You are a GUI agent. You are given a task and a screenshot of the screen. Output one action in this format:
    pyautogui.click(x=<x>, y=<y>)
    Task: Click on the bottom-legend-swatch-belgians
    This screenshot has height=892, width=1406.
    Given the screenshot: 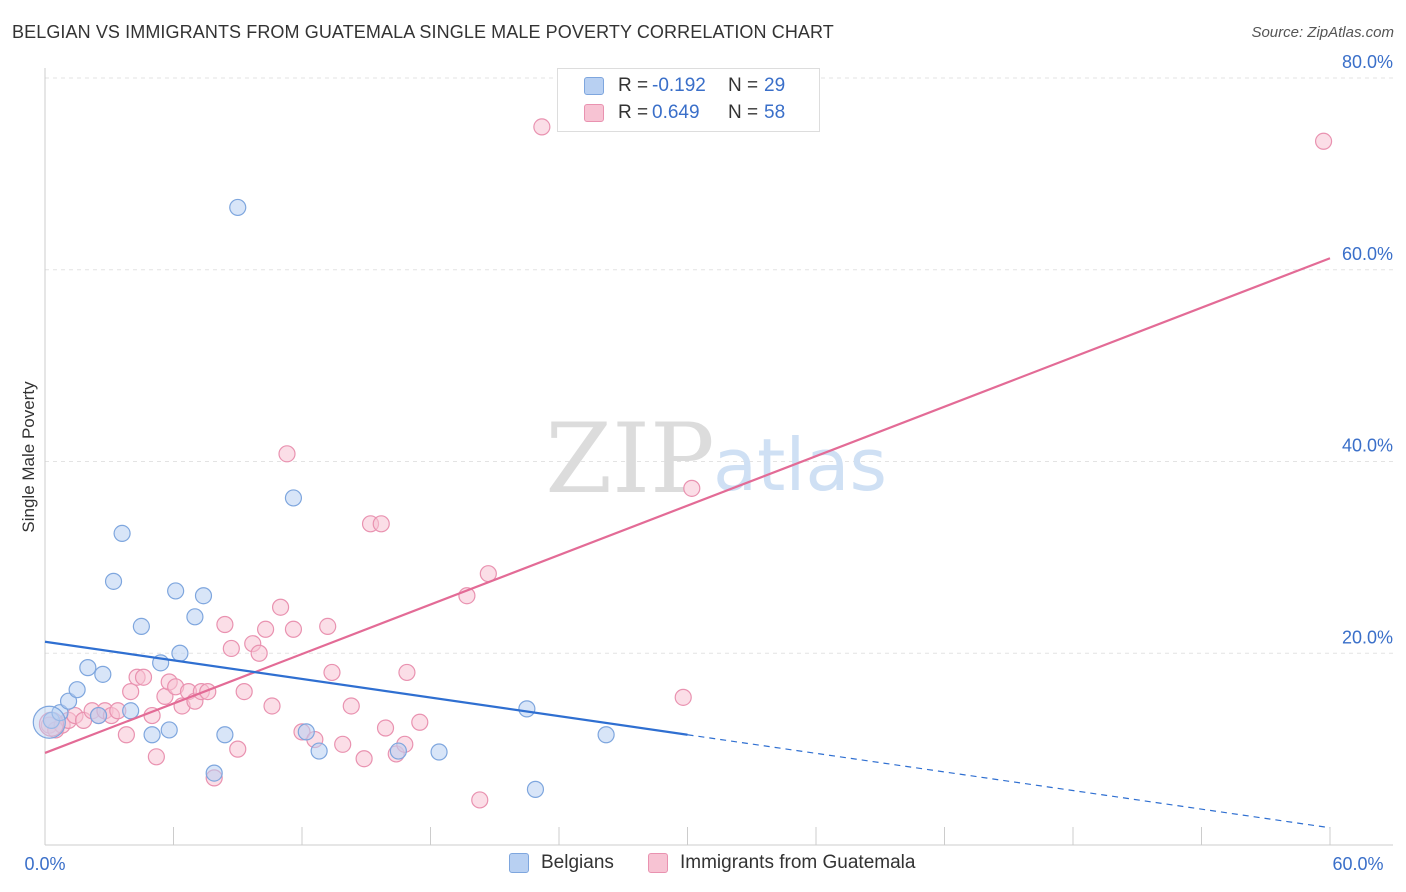 What is the action you would take?
    pyautogui.click(x=519, y=863)
    